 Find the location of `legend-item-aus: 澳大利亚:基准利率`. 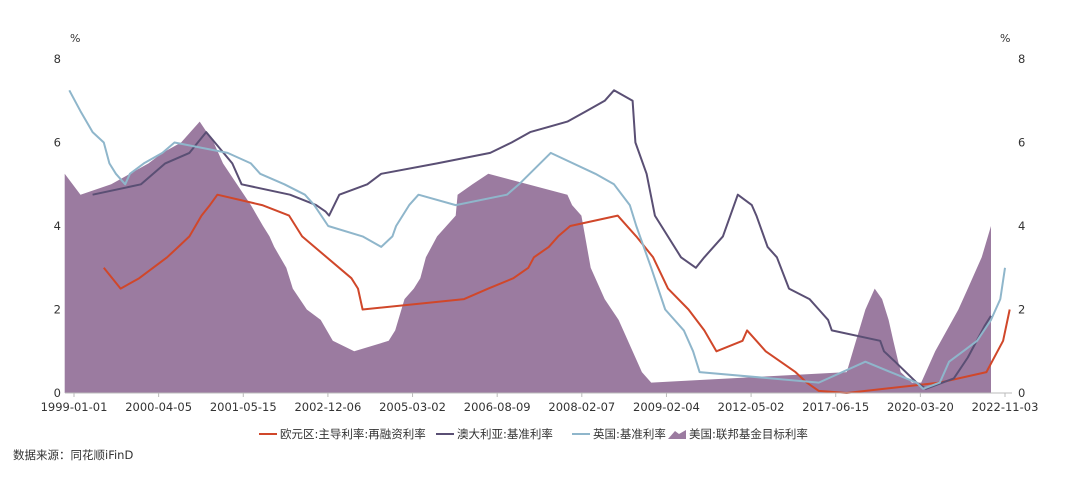

legend-item-aus: 澳大利亚:基准利率 is located at coordinates (494, 434).